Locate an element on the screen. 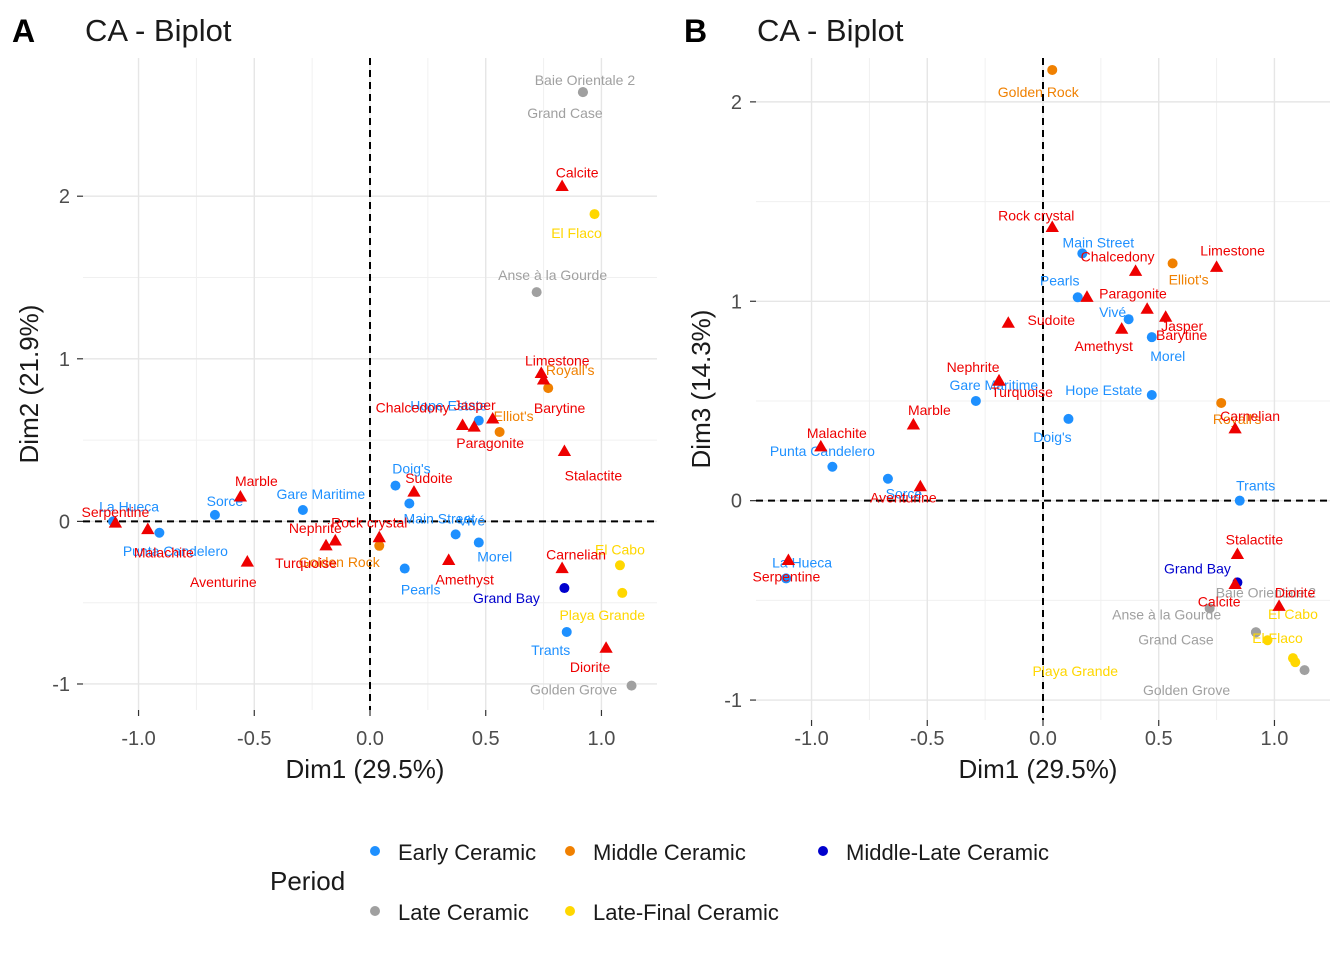 The width and height of the screenshot is (1344, 960). artefact-label: Sudoite is located at coordinates (429, 478).